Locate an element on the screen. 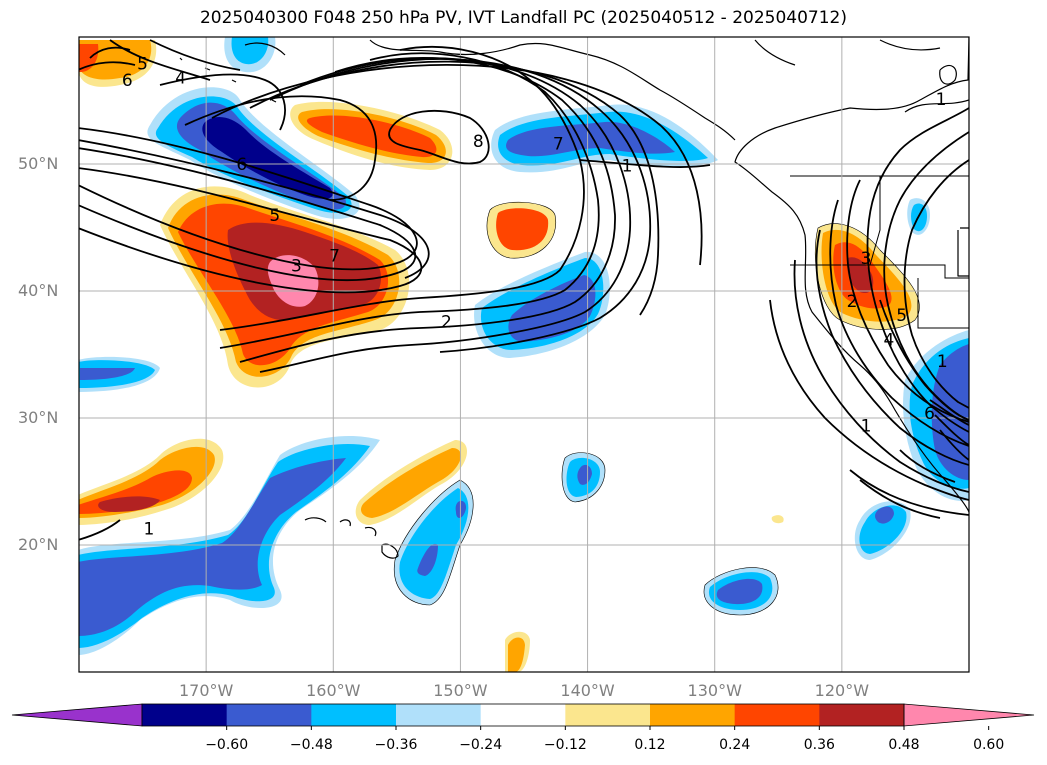 This screenshot has width=1047, height=765. lon-tick-label: 170°W is located at coordinates (206, 690).